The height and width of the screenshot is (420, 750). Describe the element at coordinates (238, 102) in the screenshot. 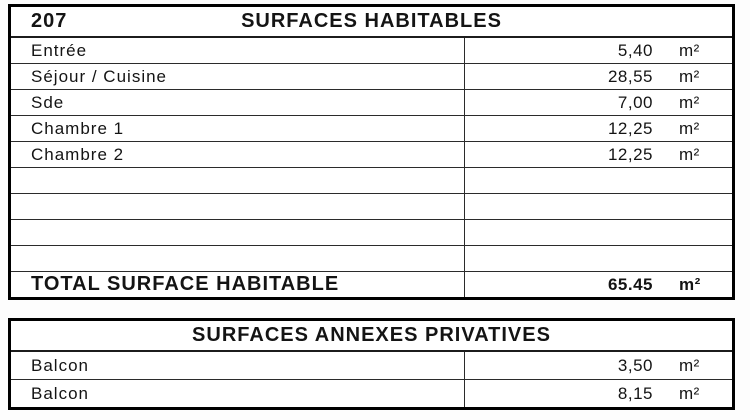

I see `room-label: Sde` at that location.